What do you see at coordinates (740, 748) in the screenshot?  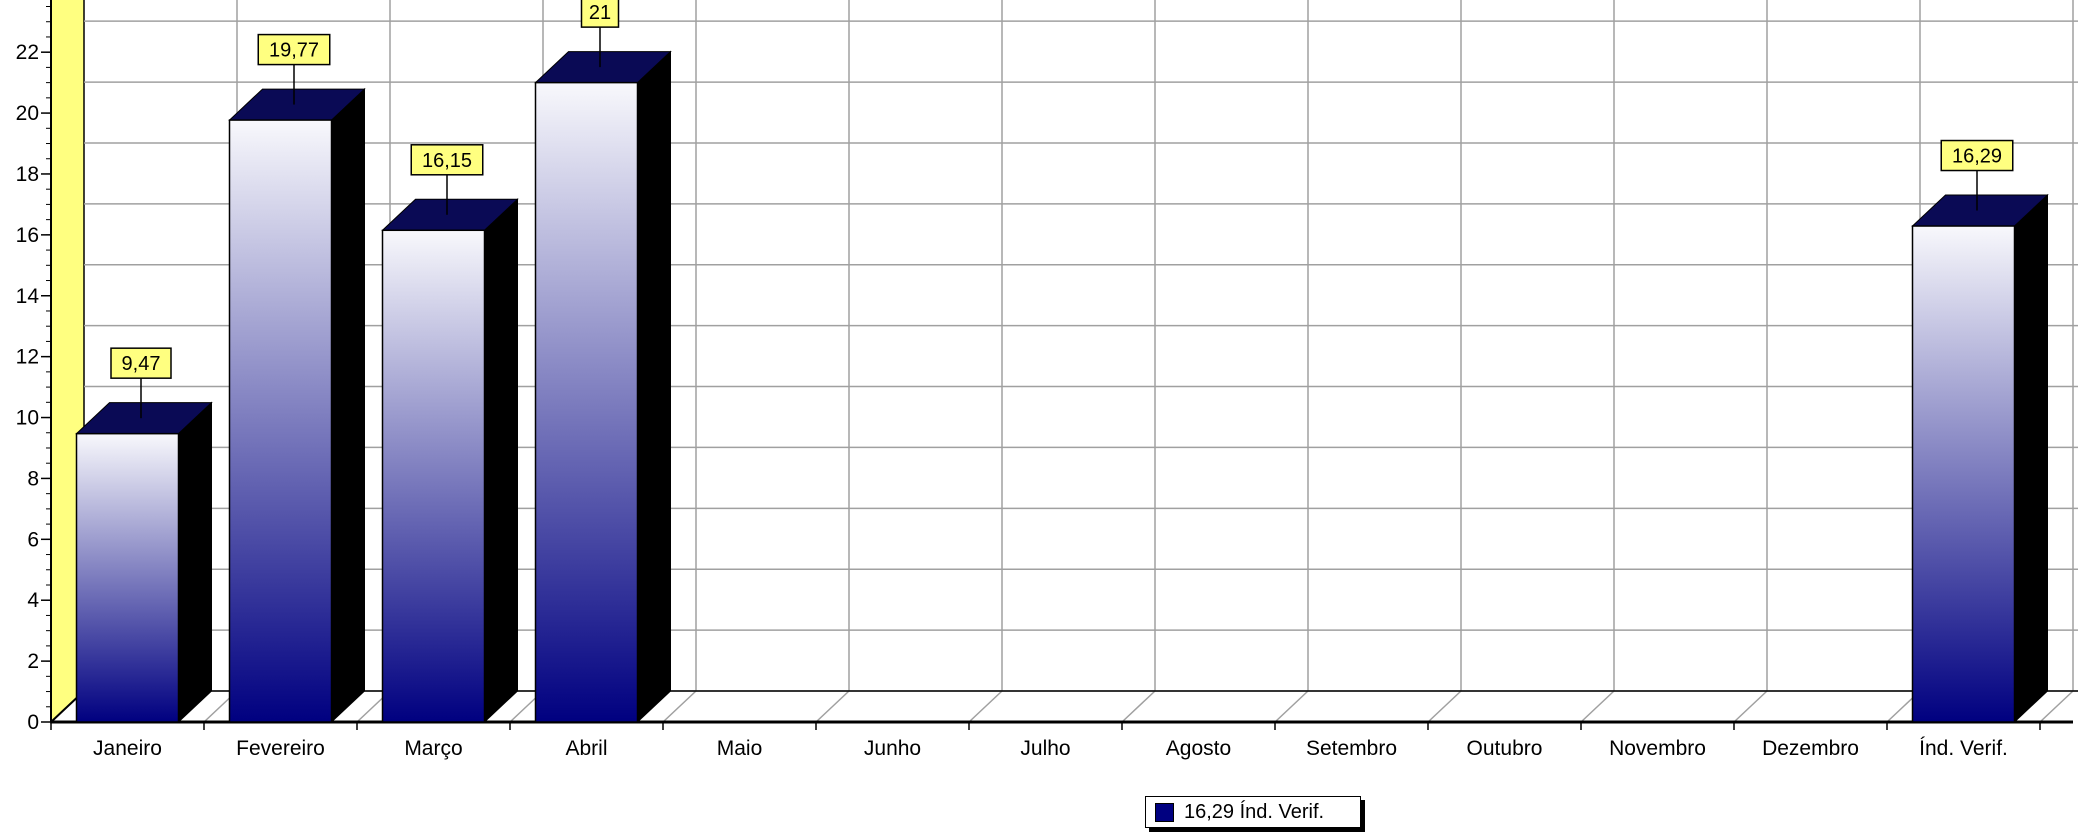 I see `x-tick-label: Maio` at bounding box center [740, 748].